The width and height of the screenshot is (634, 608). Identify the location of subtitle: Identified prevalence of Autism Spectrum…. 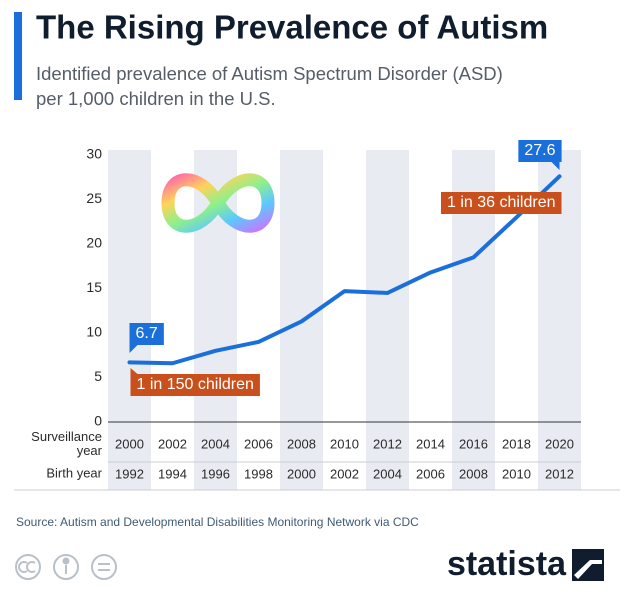
(269, 73).